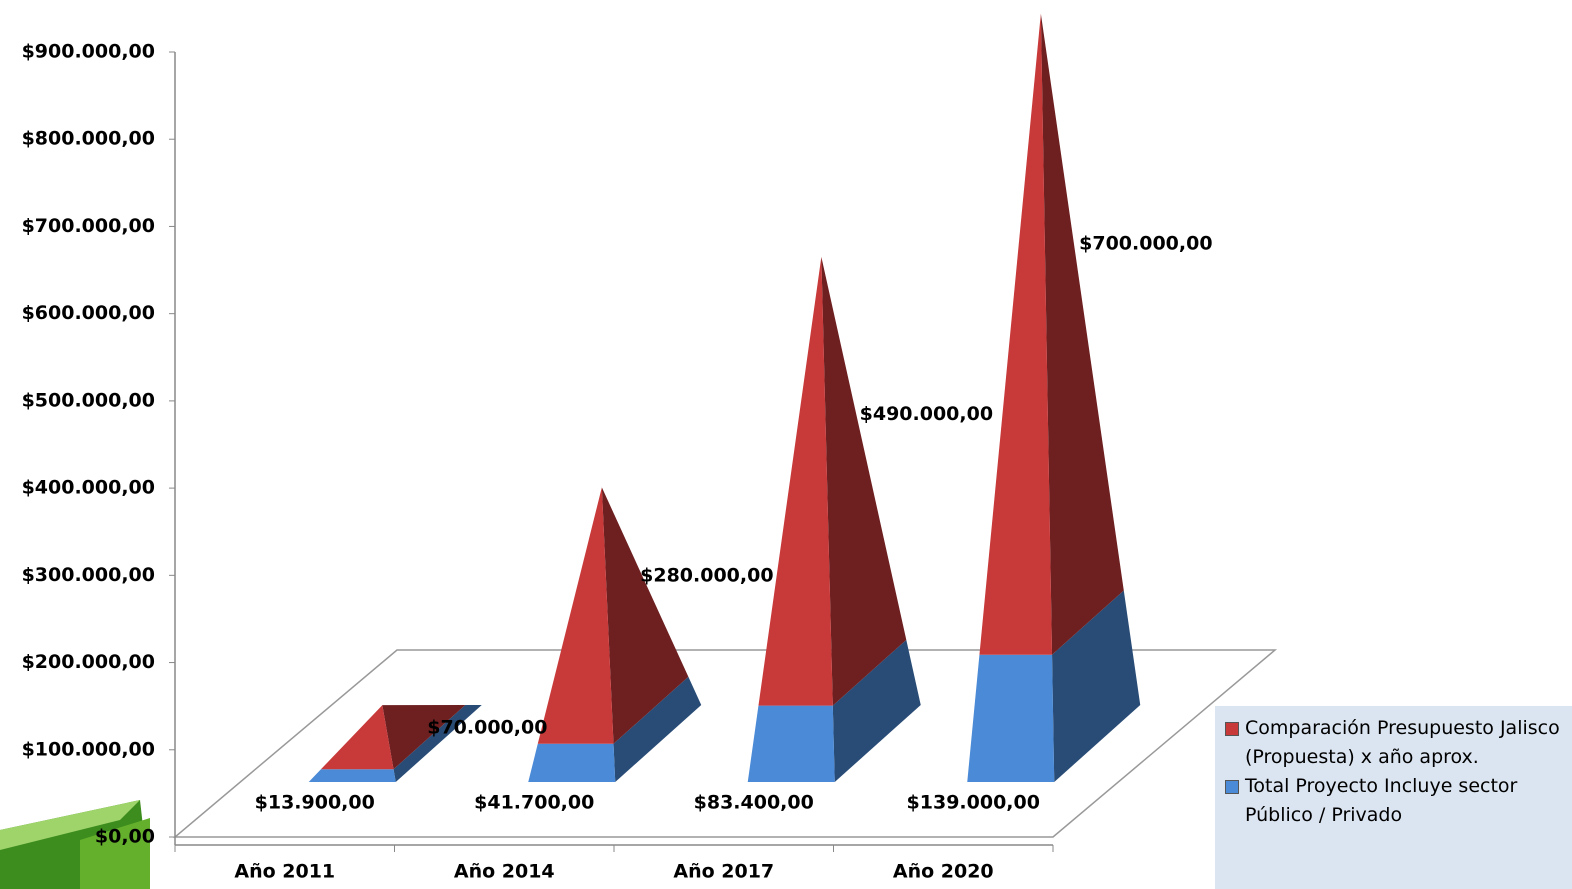  I want to click on y-tick-label: $800.000,00, so click(88, 139).